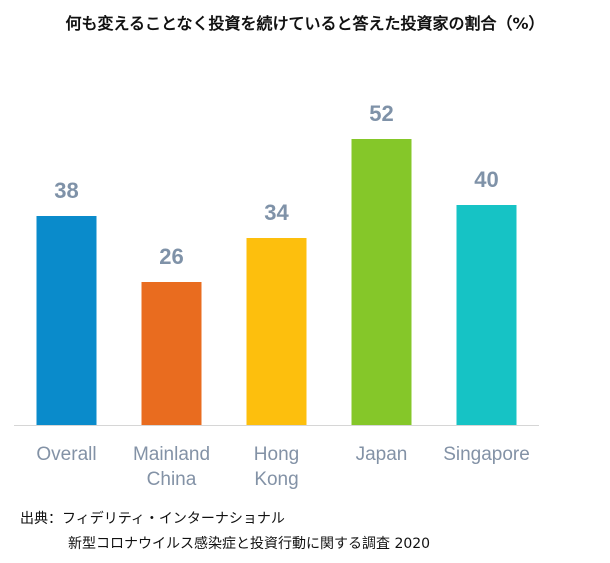 This screenshot has height=563, width=610. I want to click on source-citation: 出典：フィデリティ・インターナショナル, so click(152, 519).